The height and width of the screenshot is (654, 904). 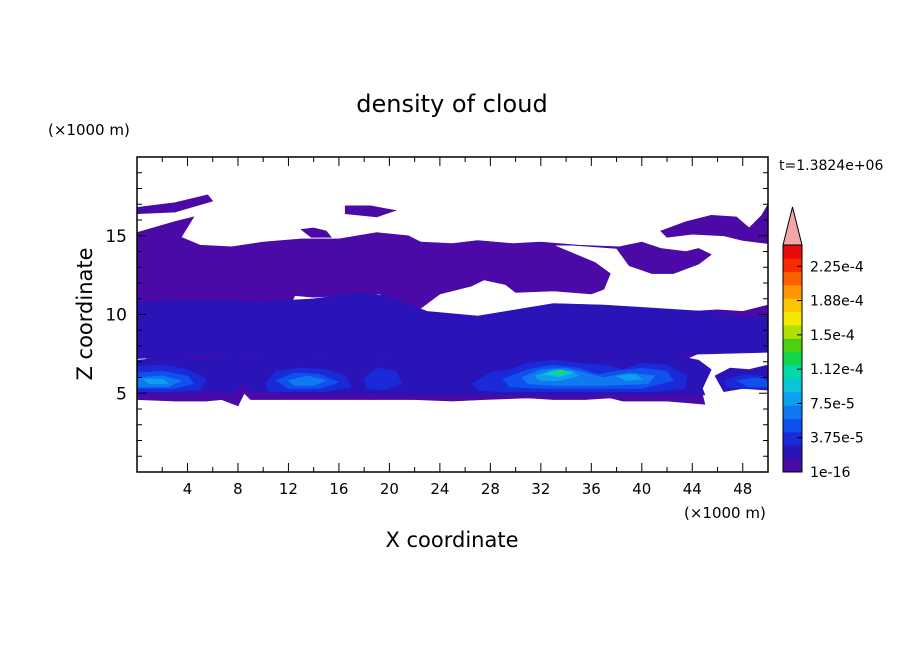 I want to click on x-tick-label: 12, so click(x=288, y=489).